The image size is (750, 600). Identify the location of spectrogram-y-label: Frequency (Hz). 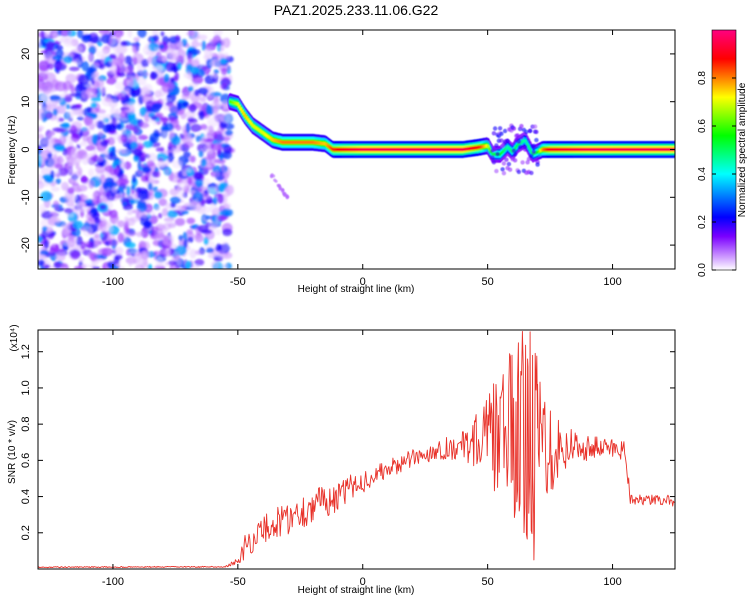
(12, 150).